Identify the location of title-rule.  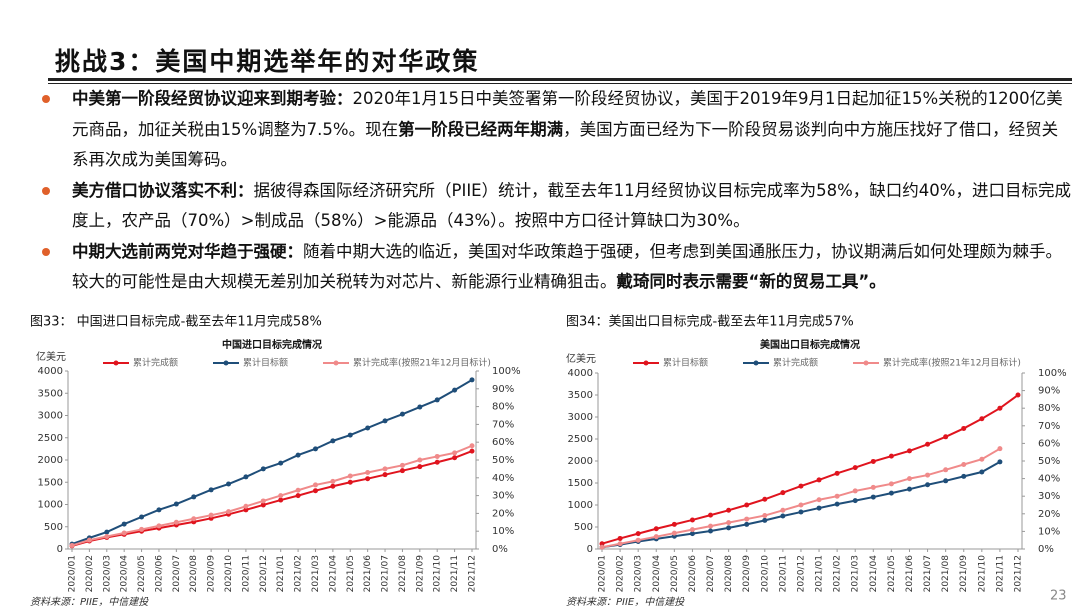
(560, 83).